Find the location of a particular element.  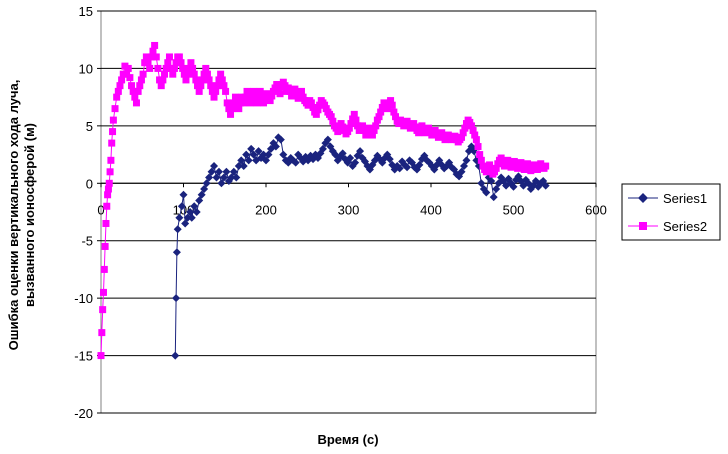

y-tick-label: -15 is located at coordinates (83, 356).